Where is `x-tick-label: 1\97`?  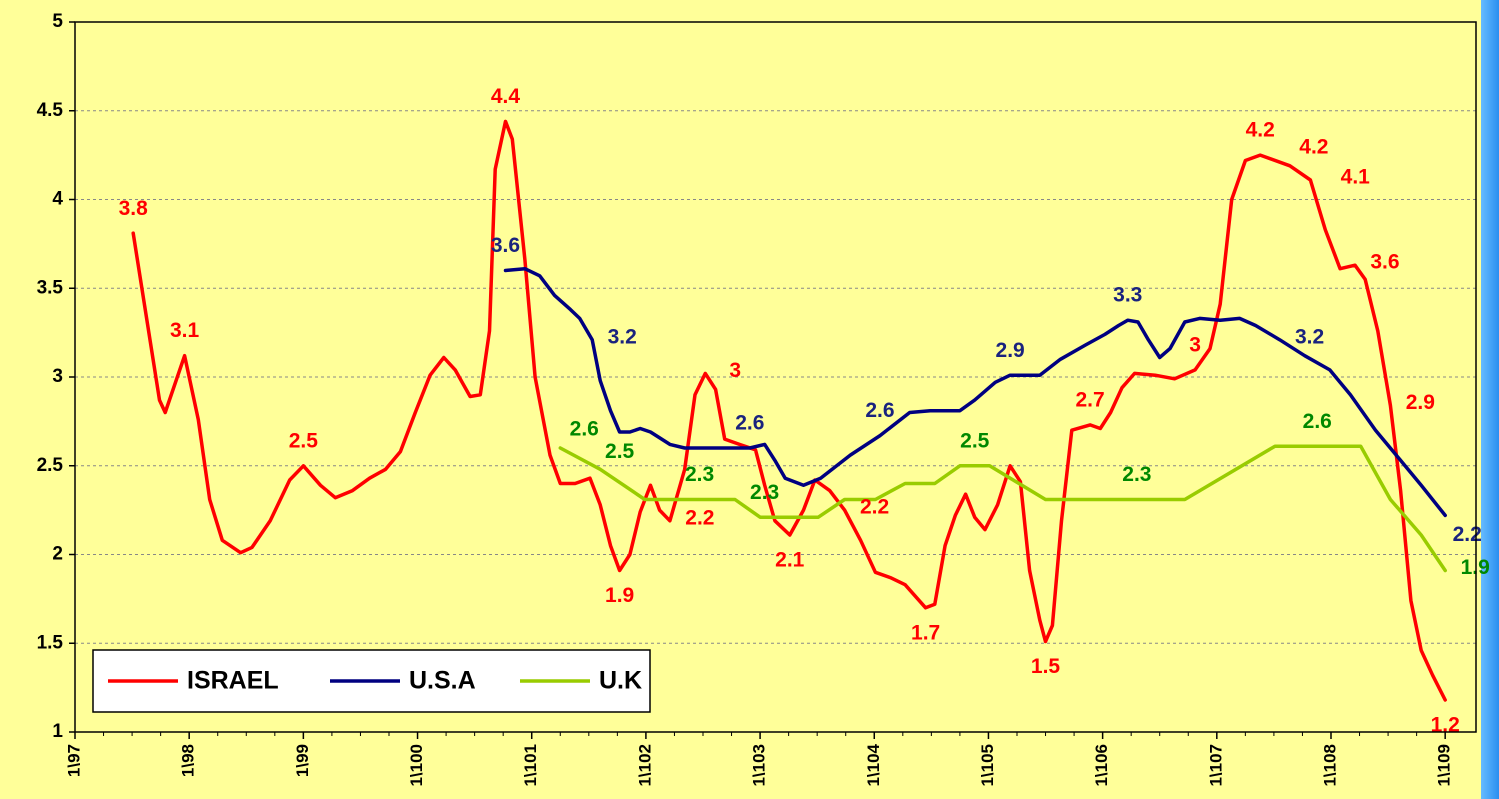 x-tick-label: 1\97 is located at coordinates (73, 760).